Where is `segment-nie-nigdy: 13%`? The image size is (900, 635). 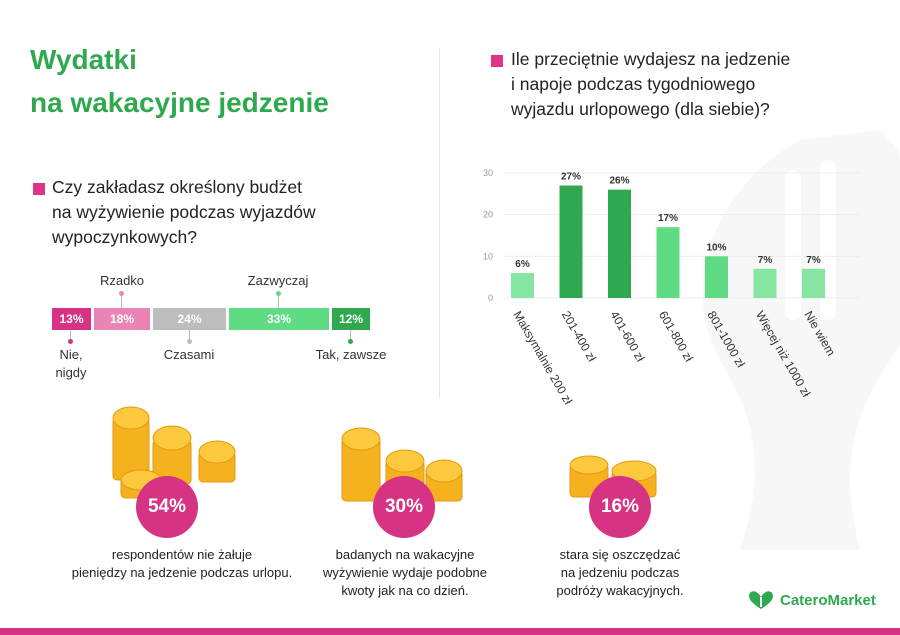
segment-nie-nigdy: 13% is located at coordinates (71, 319).